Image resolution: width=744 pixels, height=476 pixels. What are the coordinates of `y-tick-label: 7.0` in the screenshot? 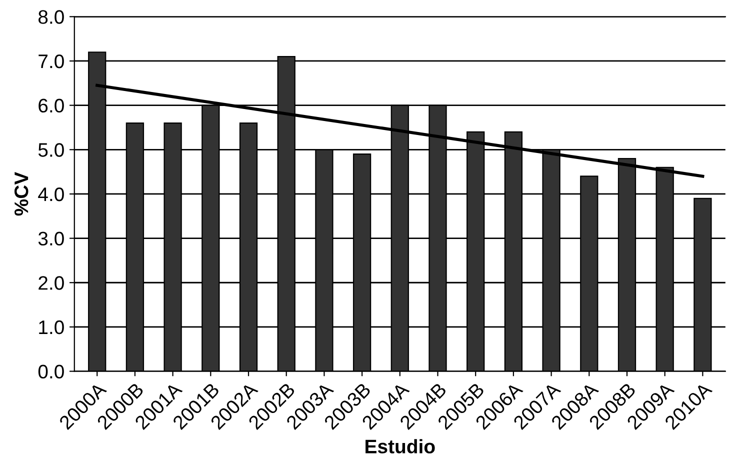 It's located at (51, 61).